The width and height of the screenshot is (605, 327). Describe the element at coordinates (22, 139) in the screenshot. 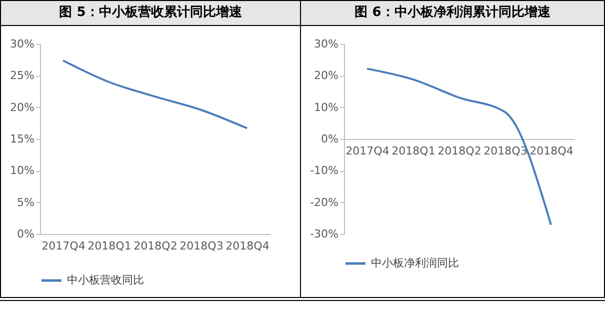

I see `y-tick-label: 15%` at that location.